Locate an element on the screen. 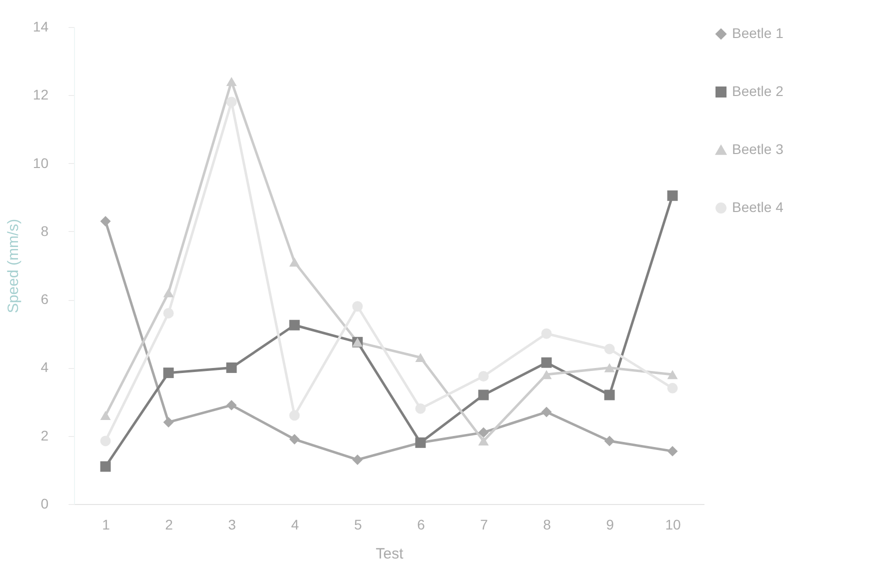 The height and width of the screenshot is (579, 878). x-tick-label: 8 is located at coordinates (547, 524).